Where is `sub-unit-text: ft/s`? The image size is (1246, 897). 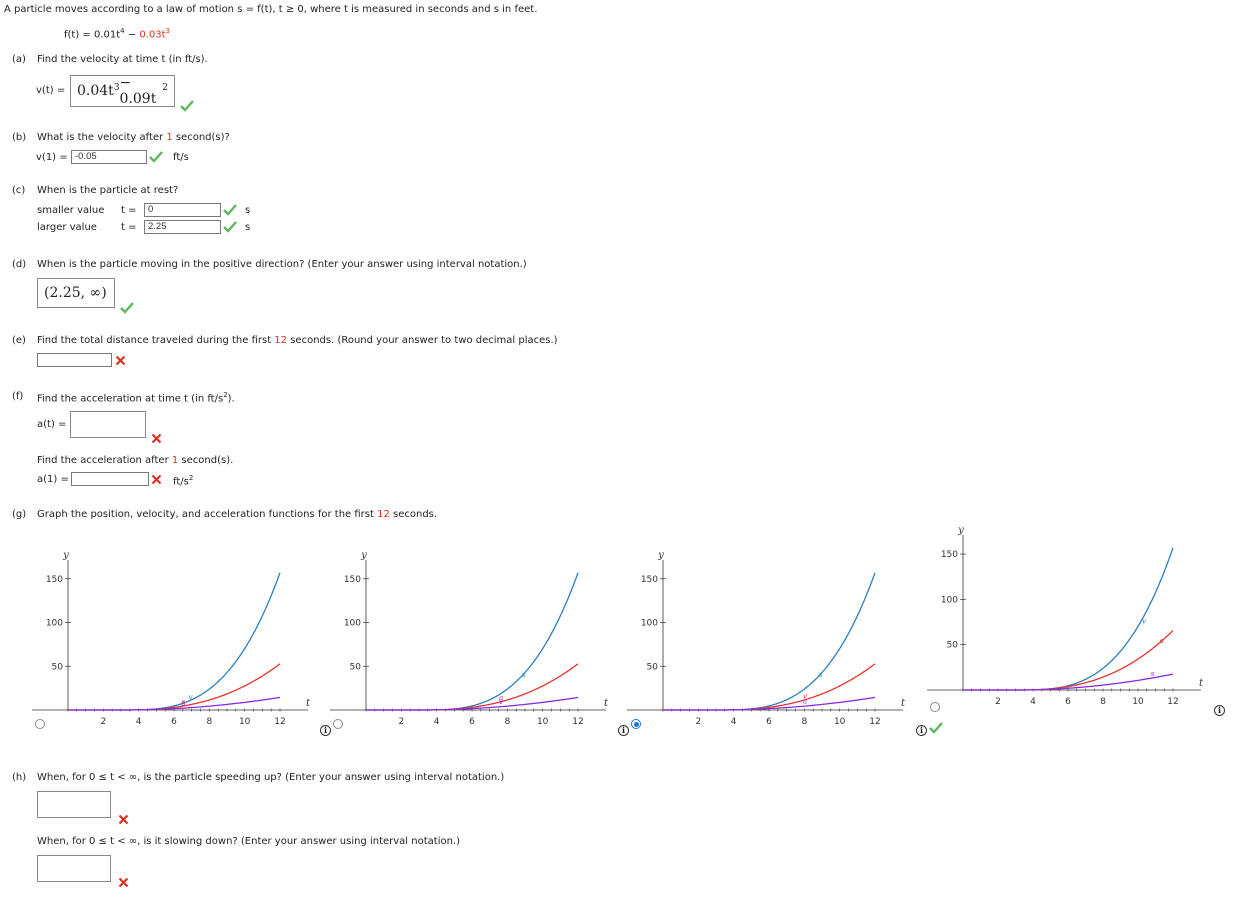 sub-unit-text: ft/s is located at coordinates (181, 482).